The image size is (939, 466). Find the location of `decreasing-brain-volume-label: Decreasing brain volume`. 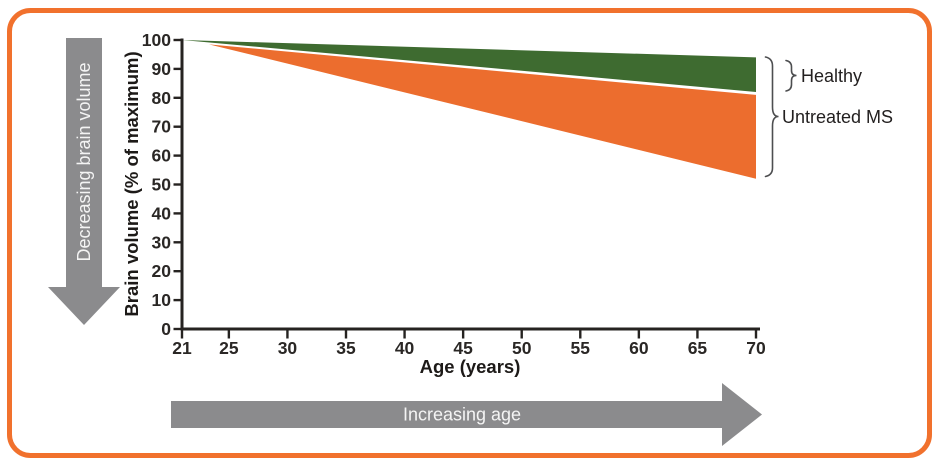

decreasing-brain-volume-label: Decreasing brain volume is located at coordinates (84, 161).